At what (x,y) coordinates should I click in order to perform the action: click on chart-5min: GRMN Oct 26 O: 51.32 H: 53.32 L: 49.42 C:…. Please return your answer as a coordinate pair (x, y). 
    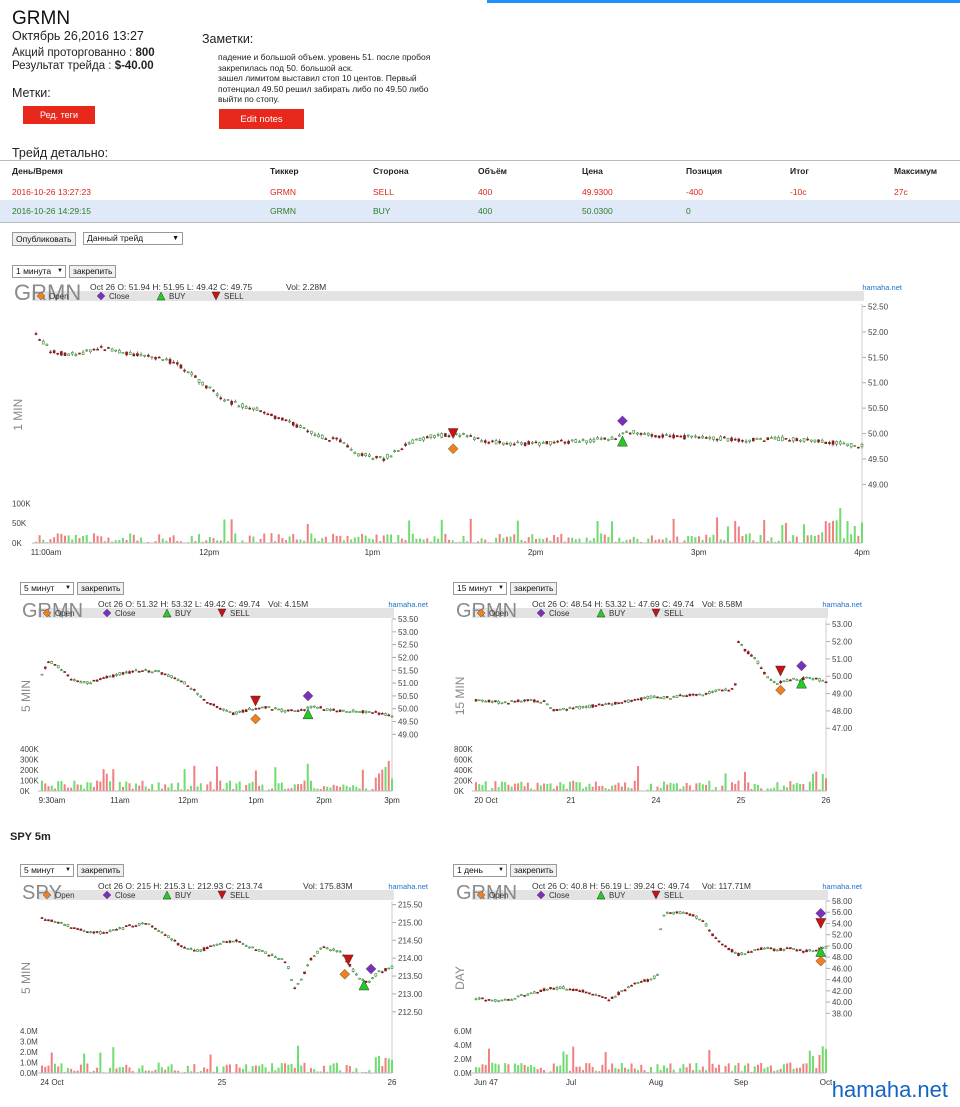
    Looking at the image, I should click on (225, 703).